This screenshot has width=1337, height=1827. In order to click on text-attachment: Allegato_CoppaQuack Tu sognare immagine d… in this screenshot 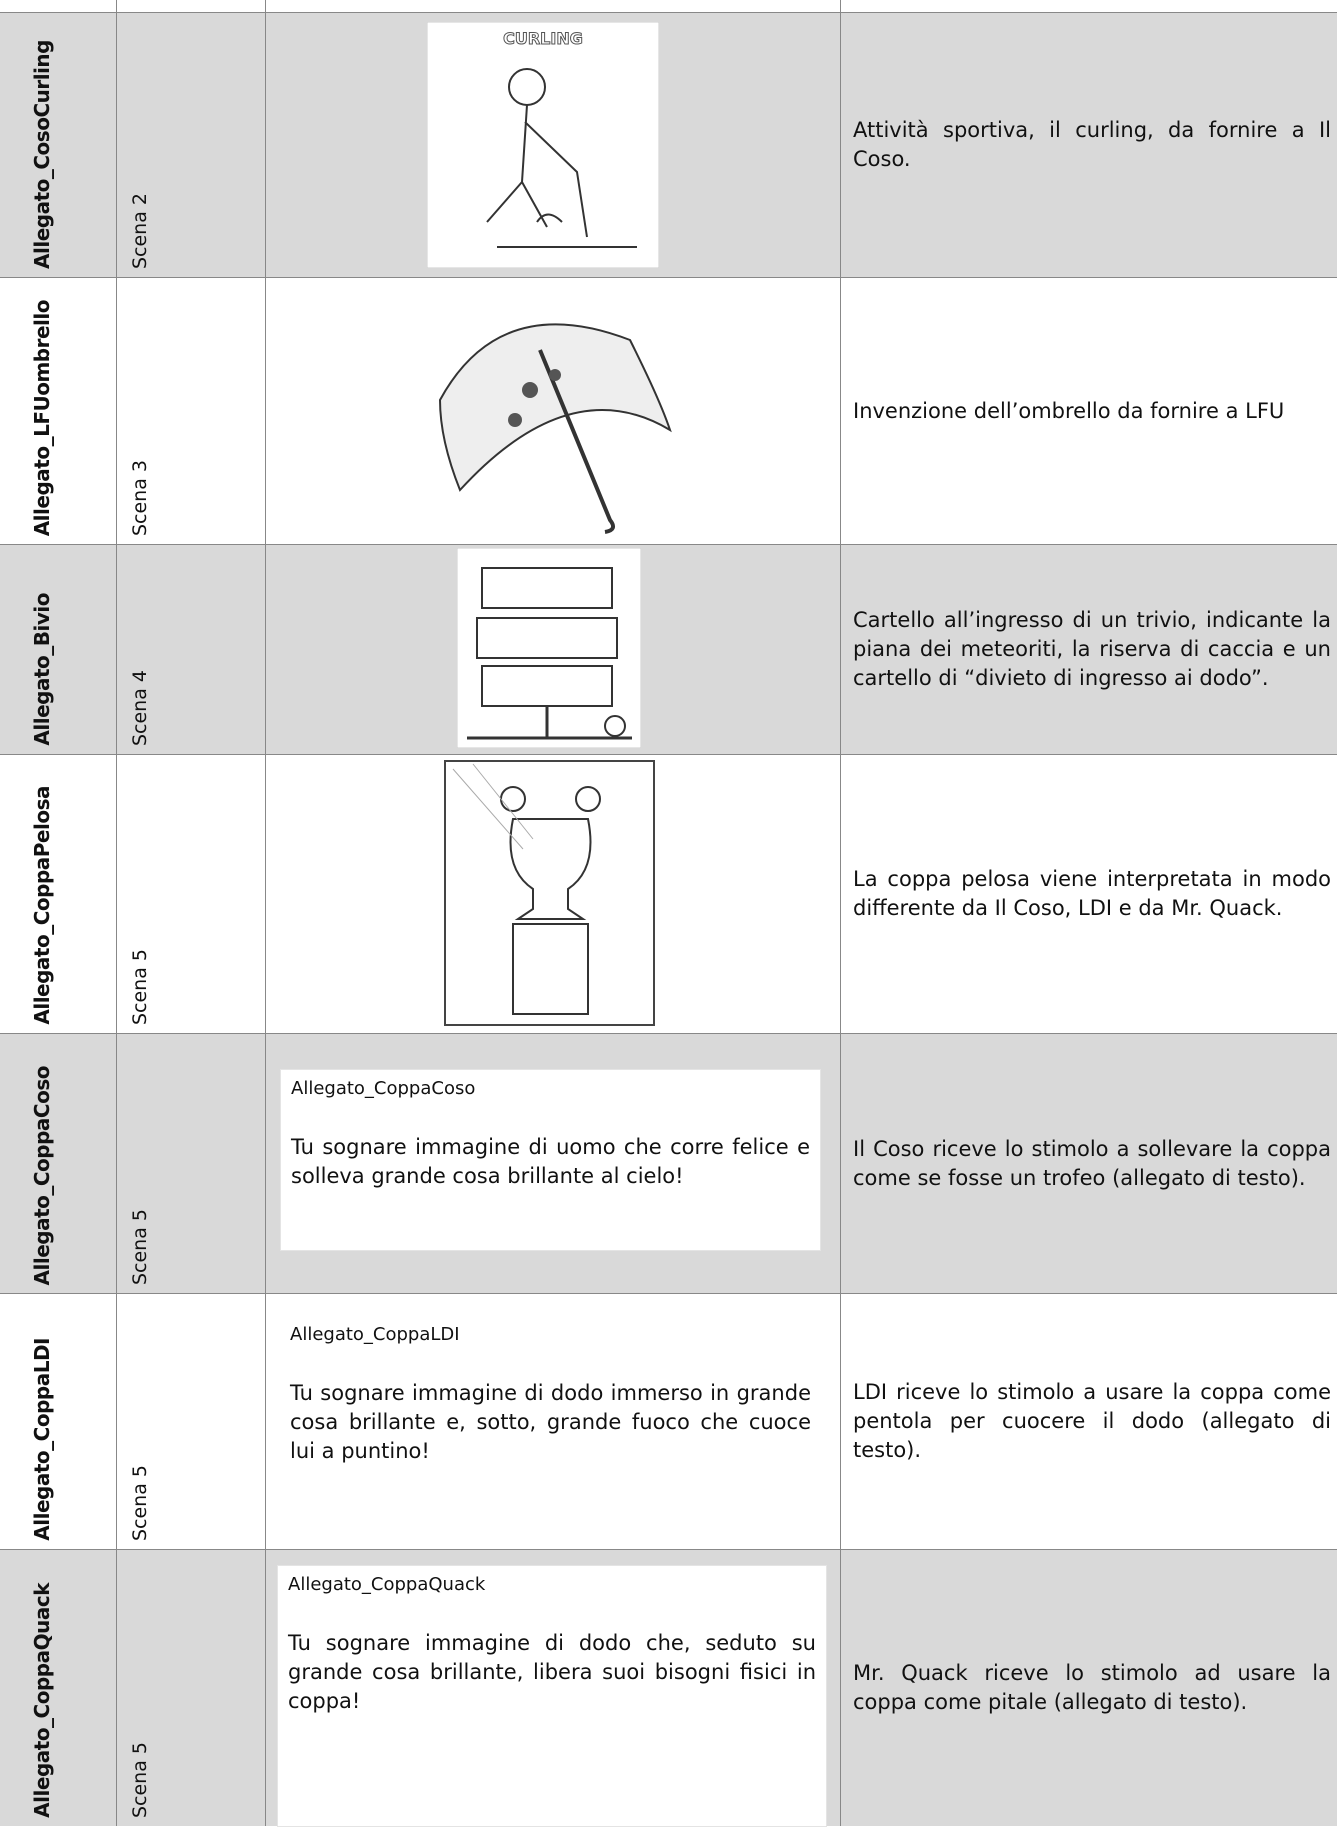, I will do `click(552, 1696)`.